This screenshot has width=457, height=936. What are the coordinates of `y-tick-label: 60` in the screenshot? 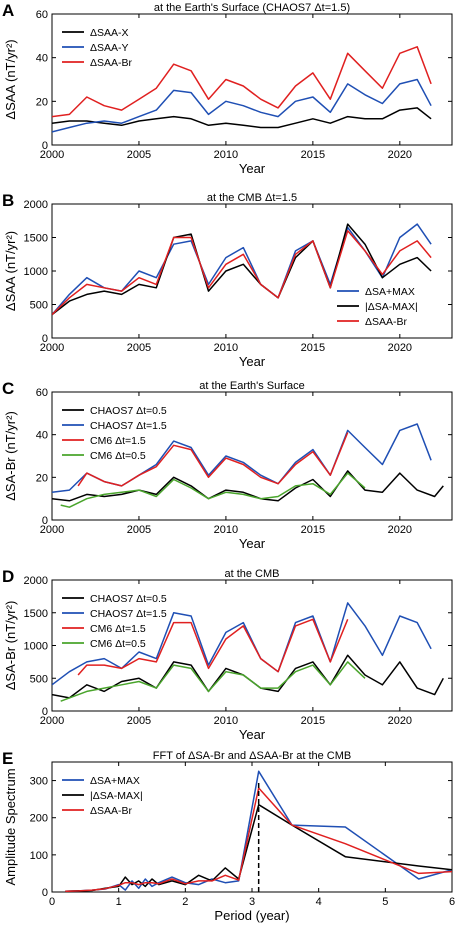 It's located at (42, 15).